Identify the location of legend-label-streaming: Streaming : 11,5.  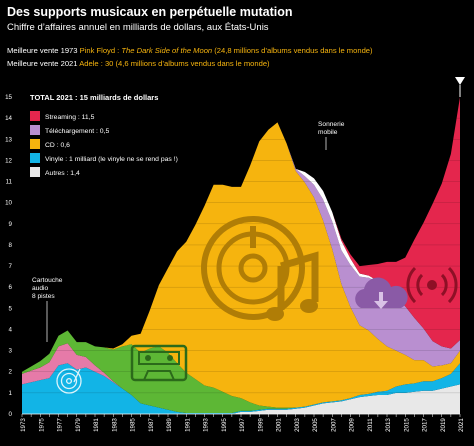
(70, 117).